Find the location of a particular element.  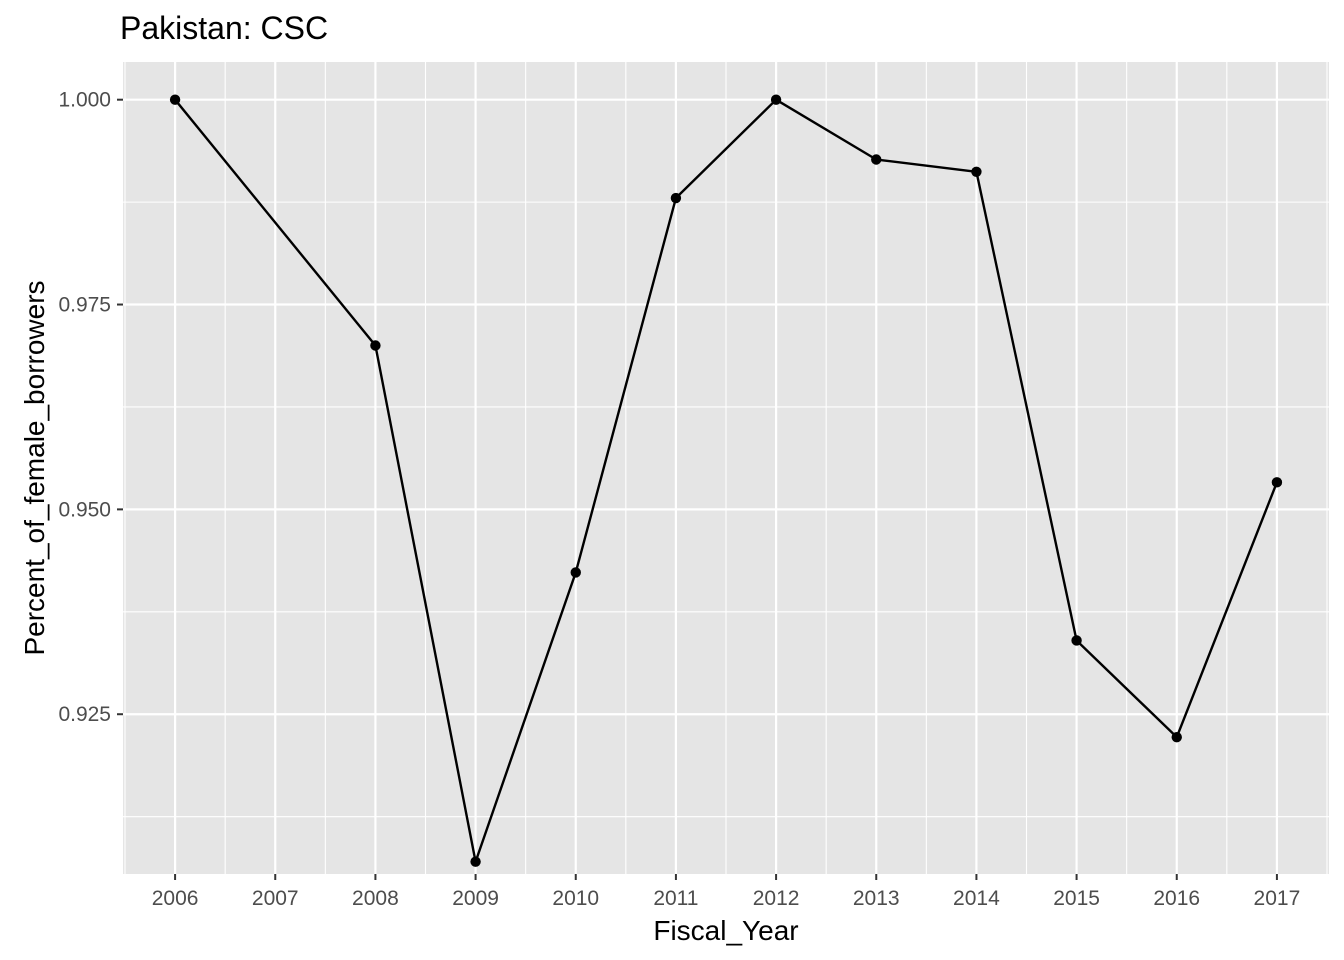

x-tick-label: 2006 is located at coordinates (175, 898).